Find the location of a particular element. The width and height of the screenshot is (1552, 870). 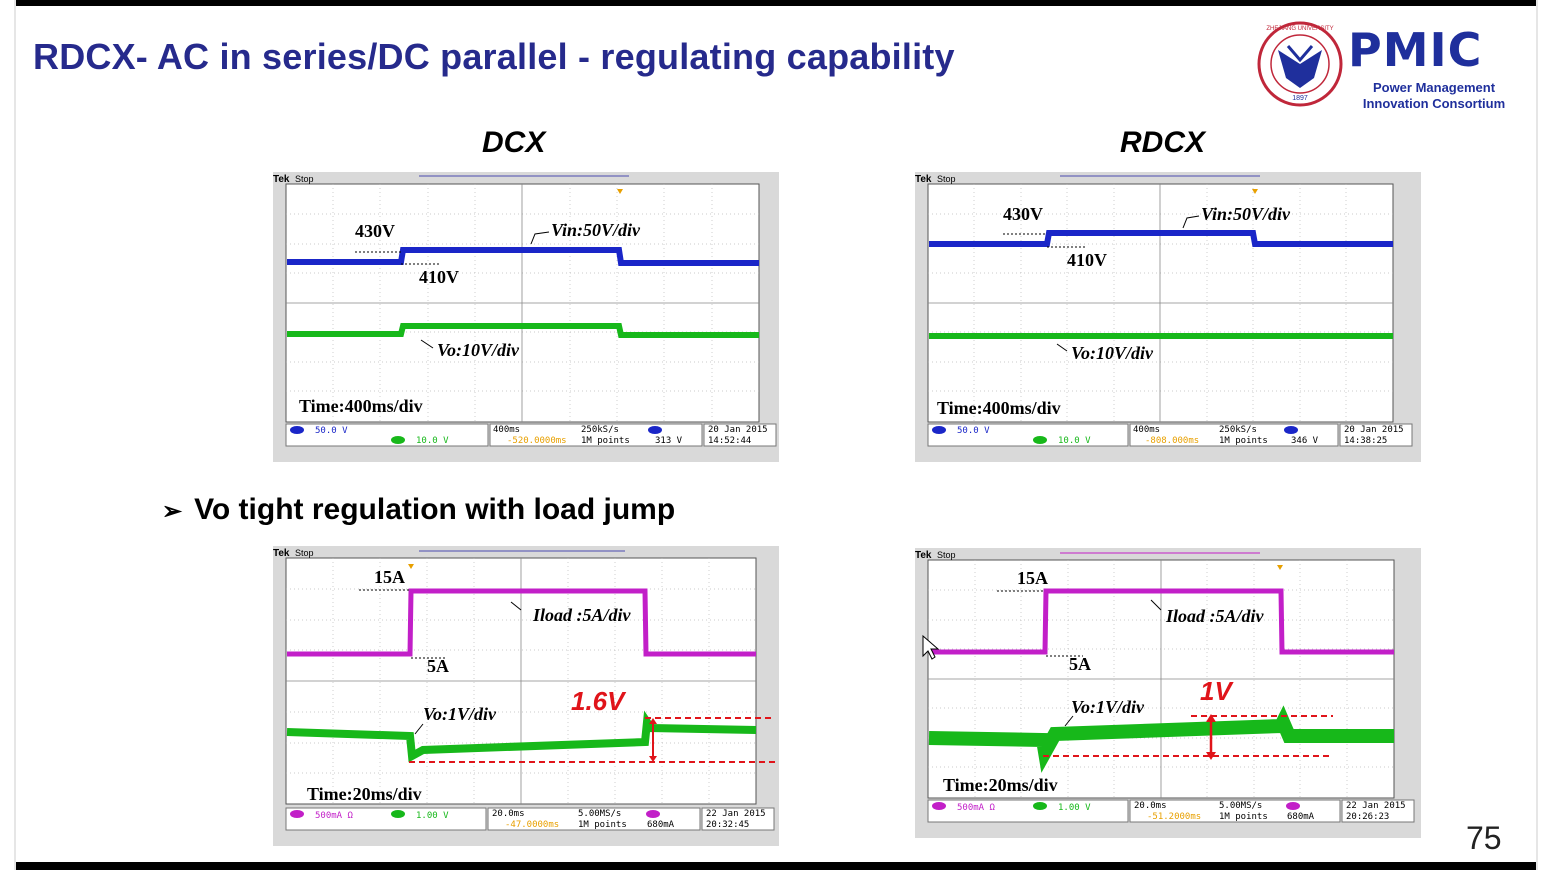

svg-text: 1V is located at coordinates (1217, 691).